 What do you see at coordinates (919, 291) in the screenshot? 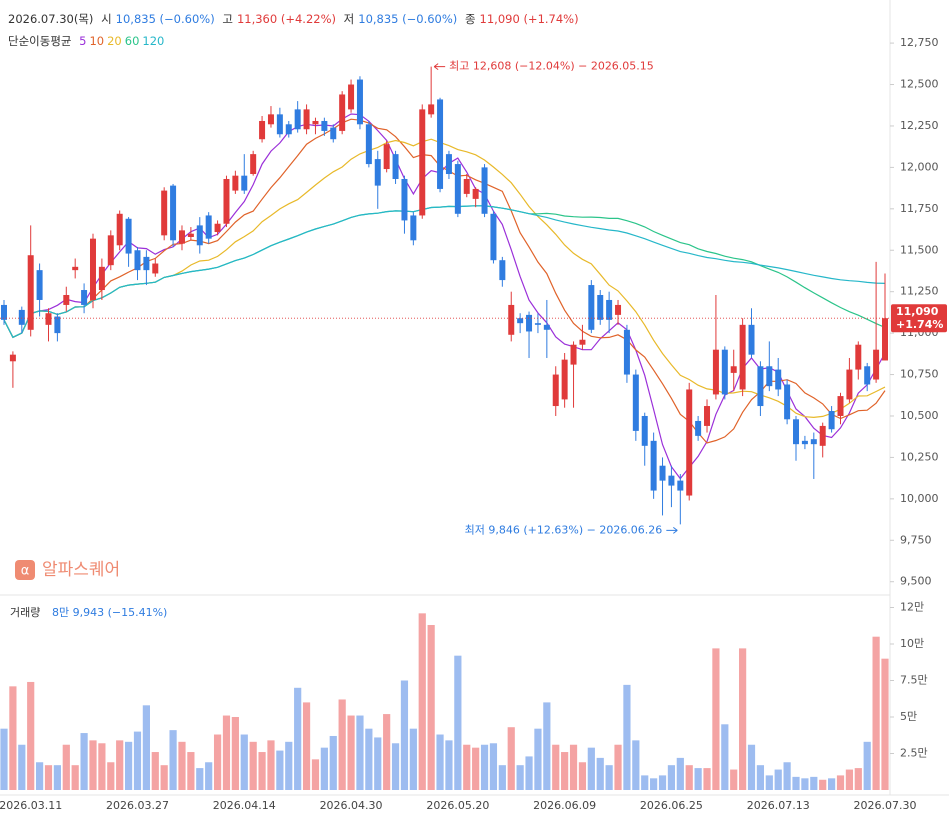
I see `y-tick-label: 11,250` at bounding box center [919, 291].